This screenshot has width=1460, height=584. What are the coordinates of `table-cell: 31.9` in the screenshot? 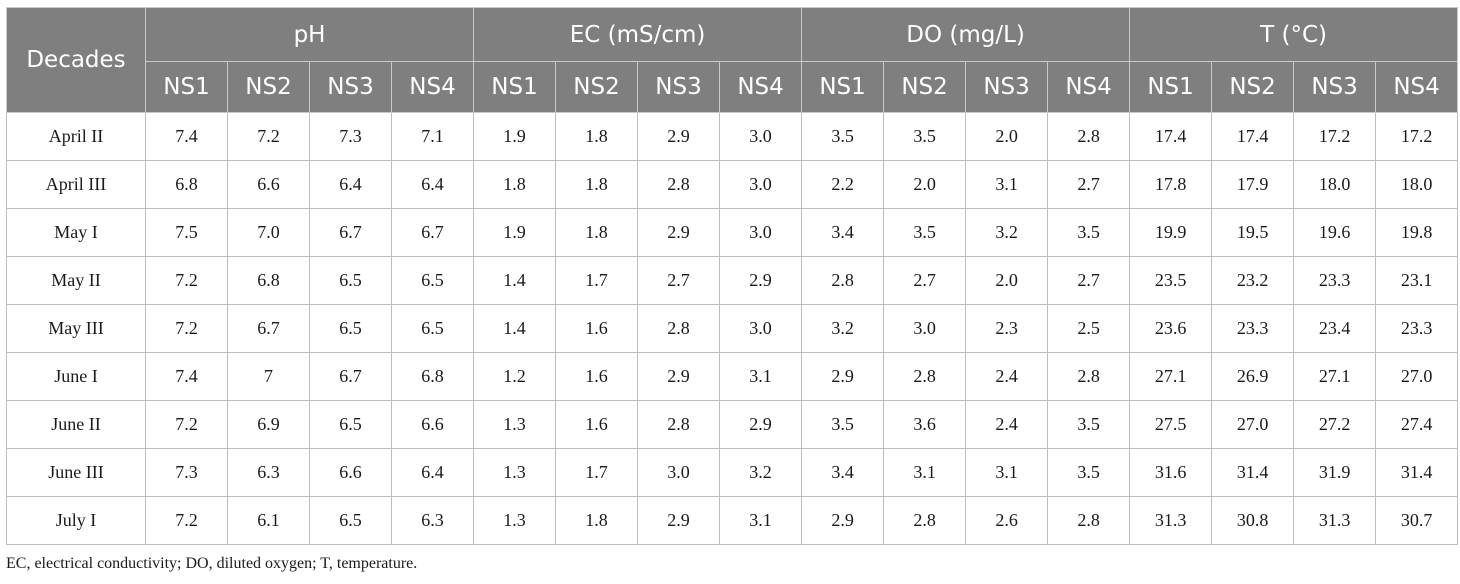 It's located at (1335, 472).